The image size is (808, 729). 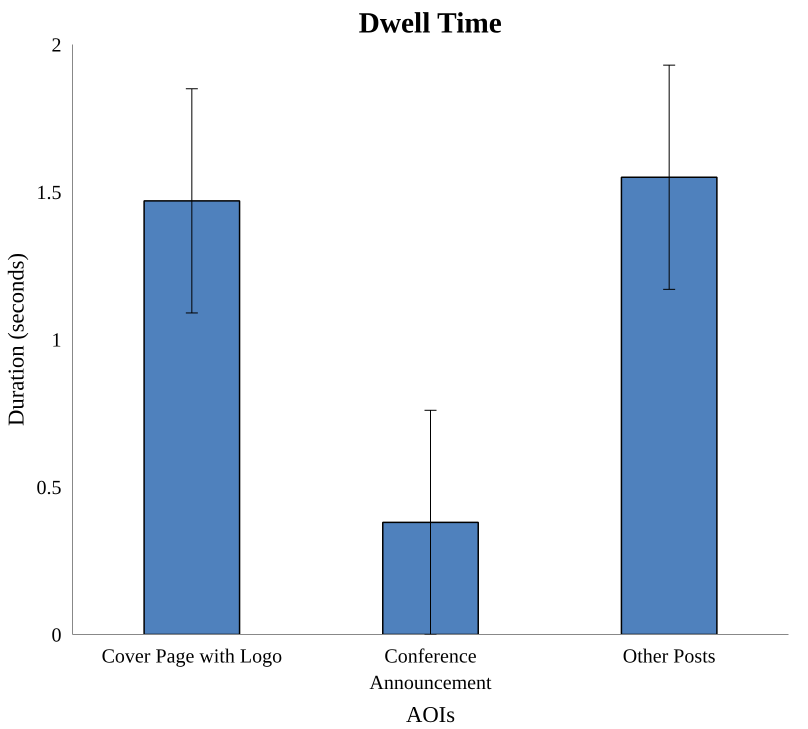 What do you see at coordinates (57, 635) in the screenshot?
I see `y-tick-label: 0` at bounding box center [57, 635].